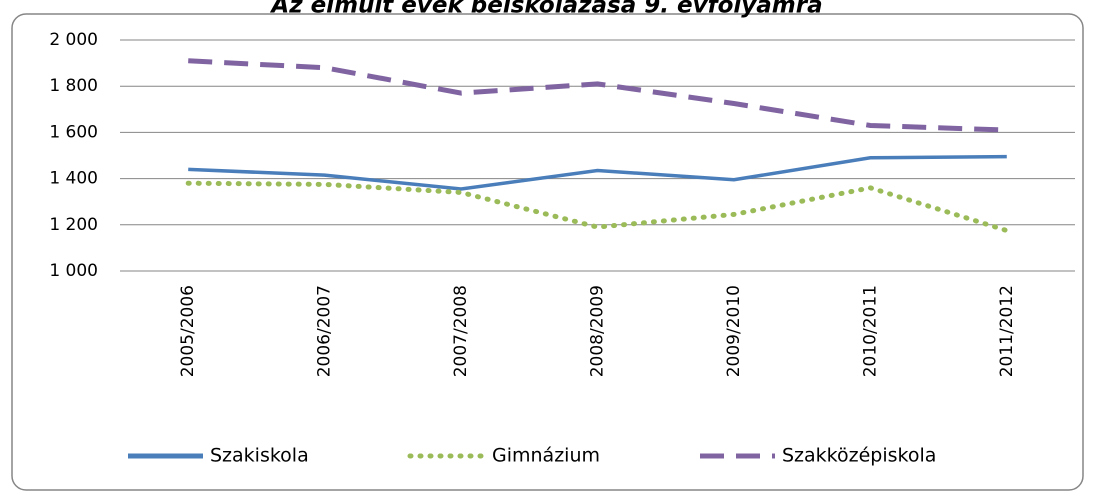 The width and height of the screenshot is (1095, 499). Describe the element at coordinates (73, 86) in the screenshot. I see `y-tick-label: 1 800` at that location.